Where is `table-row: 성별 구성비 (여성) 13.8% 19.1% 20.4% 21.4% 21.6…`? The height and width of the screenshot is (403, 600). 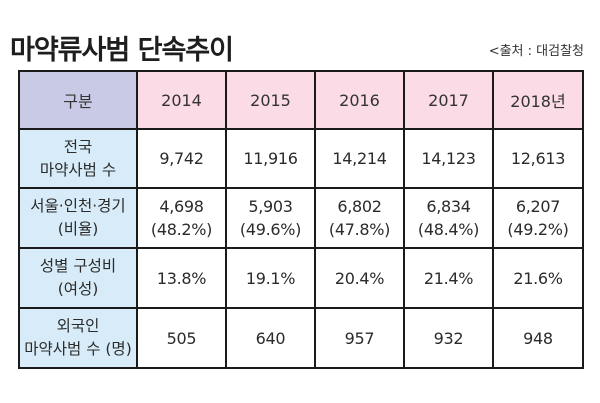
table-row: 성별 구성비 (여성) 13.8% 19.1% 20.4% 21.4% 21.6… is located at coordinates (301, 278).